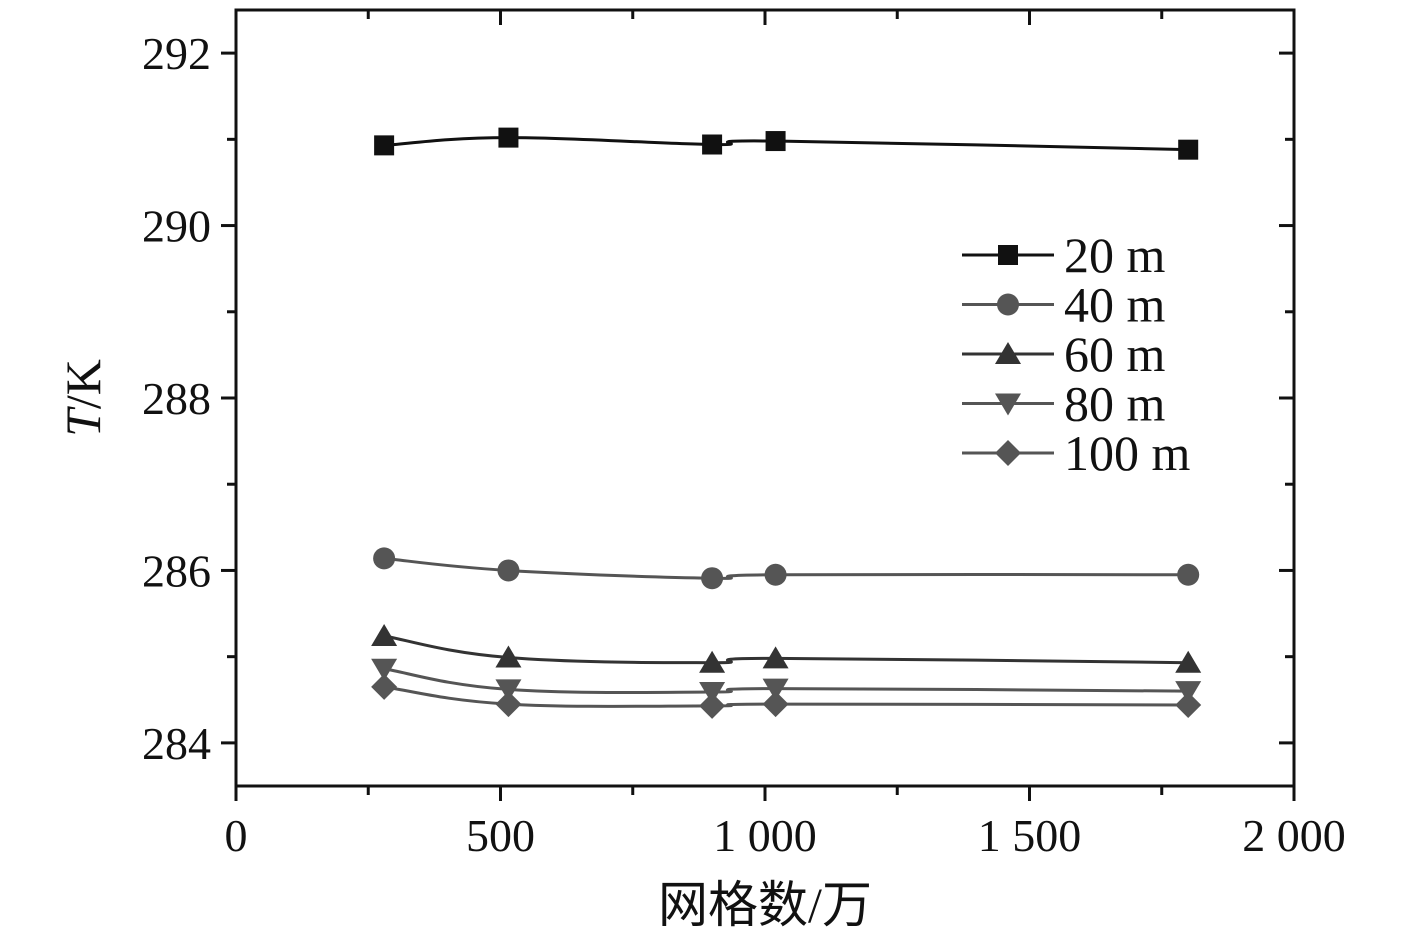  I want to click on x-tick-label: 1 000, so click(765, 835).